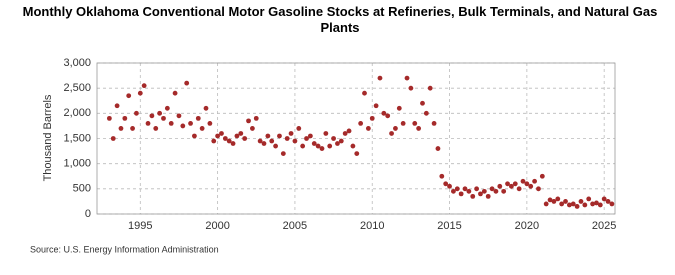 The width and height of the screenshot is (675, 275). What do you see at coordinates (372, 226) in the screenshot?
I see `x-tick-label: 2010` at bounding box center [372, 226].